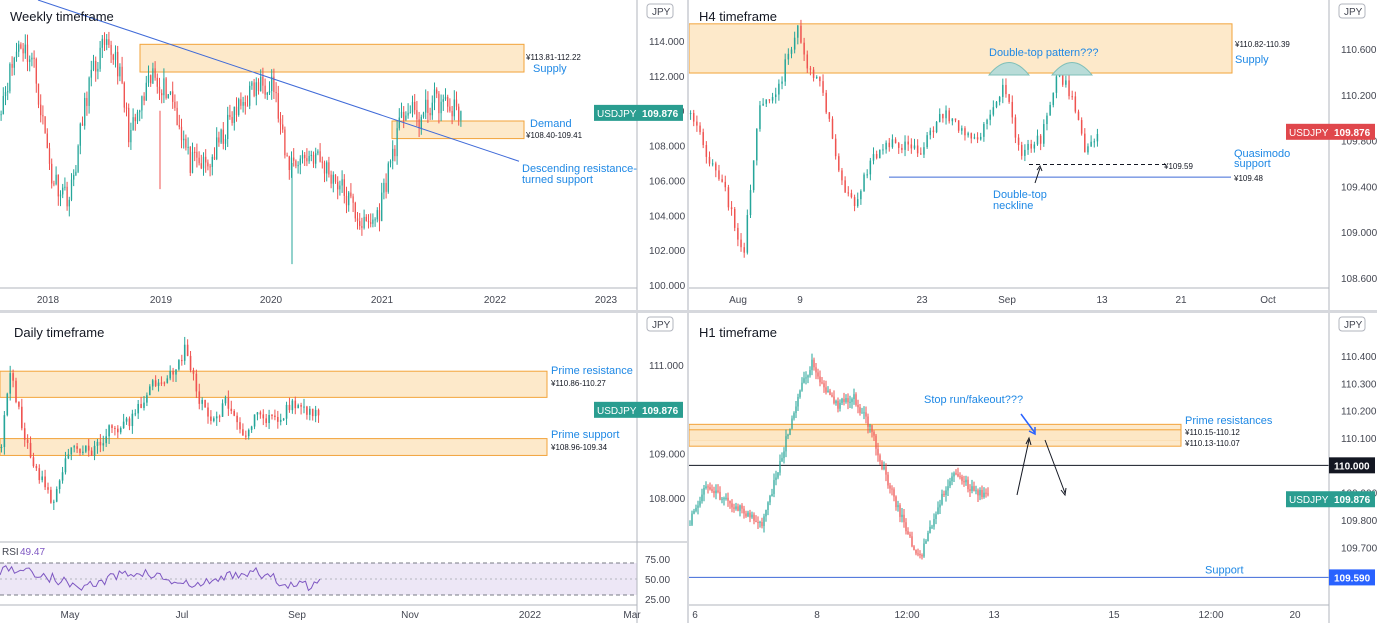  What do you see at coordinates (585, 435) in the screenshot?
I see `daily-prime-support-label: Prime support` at bounding box center [585, 435].